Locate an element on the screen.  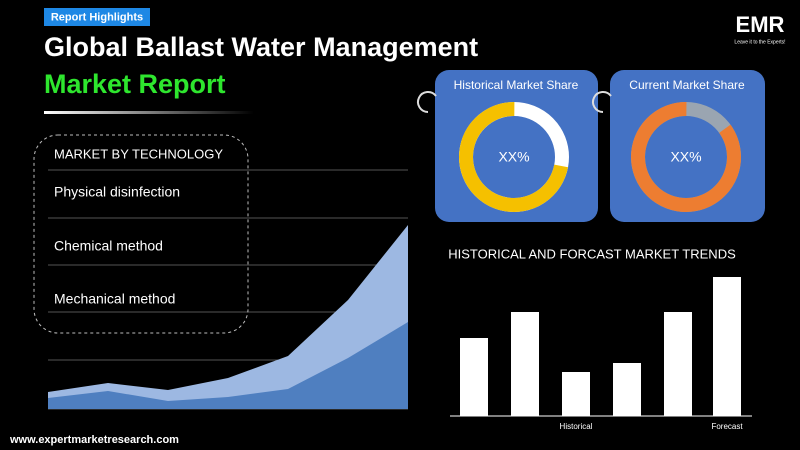
tech-item: Mechanical method is located at coordinates (114, 299).